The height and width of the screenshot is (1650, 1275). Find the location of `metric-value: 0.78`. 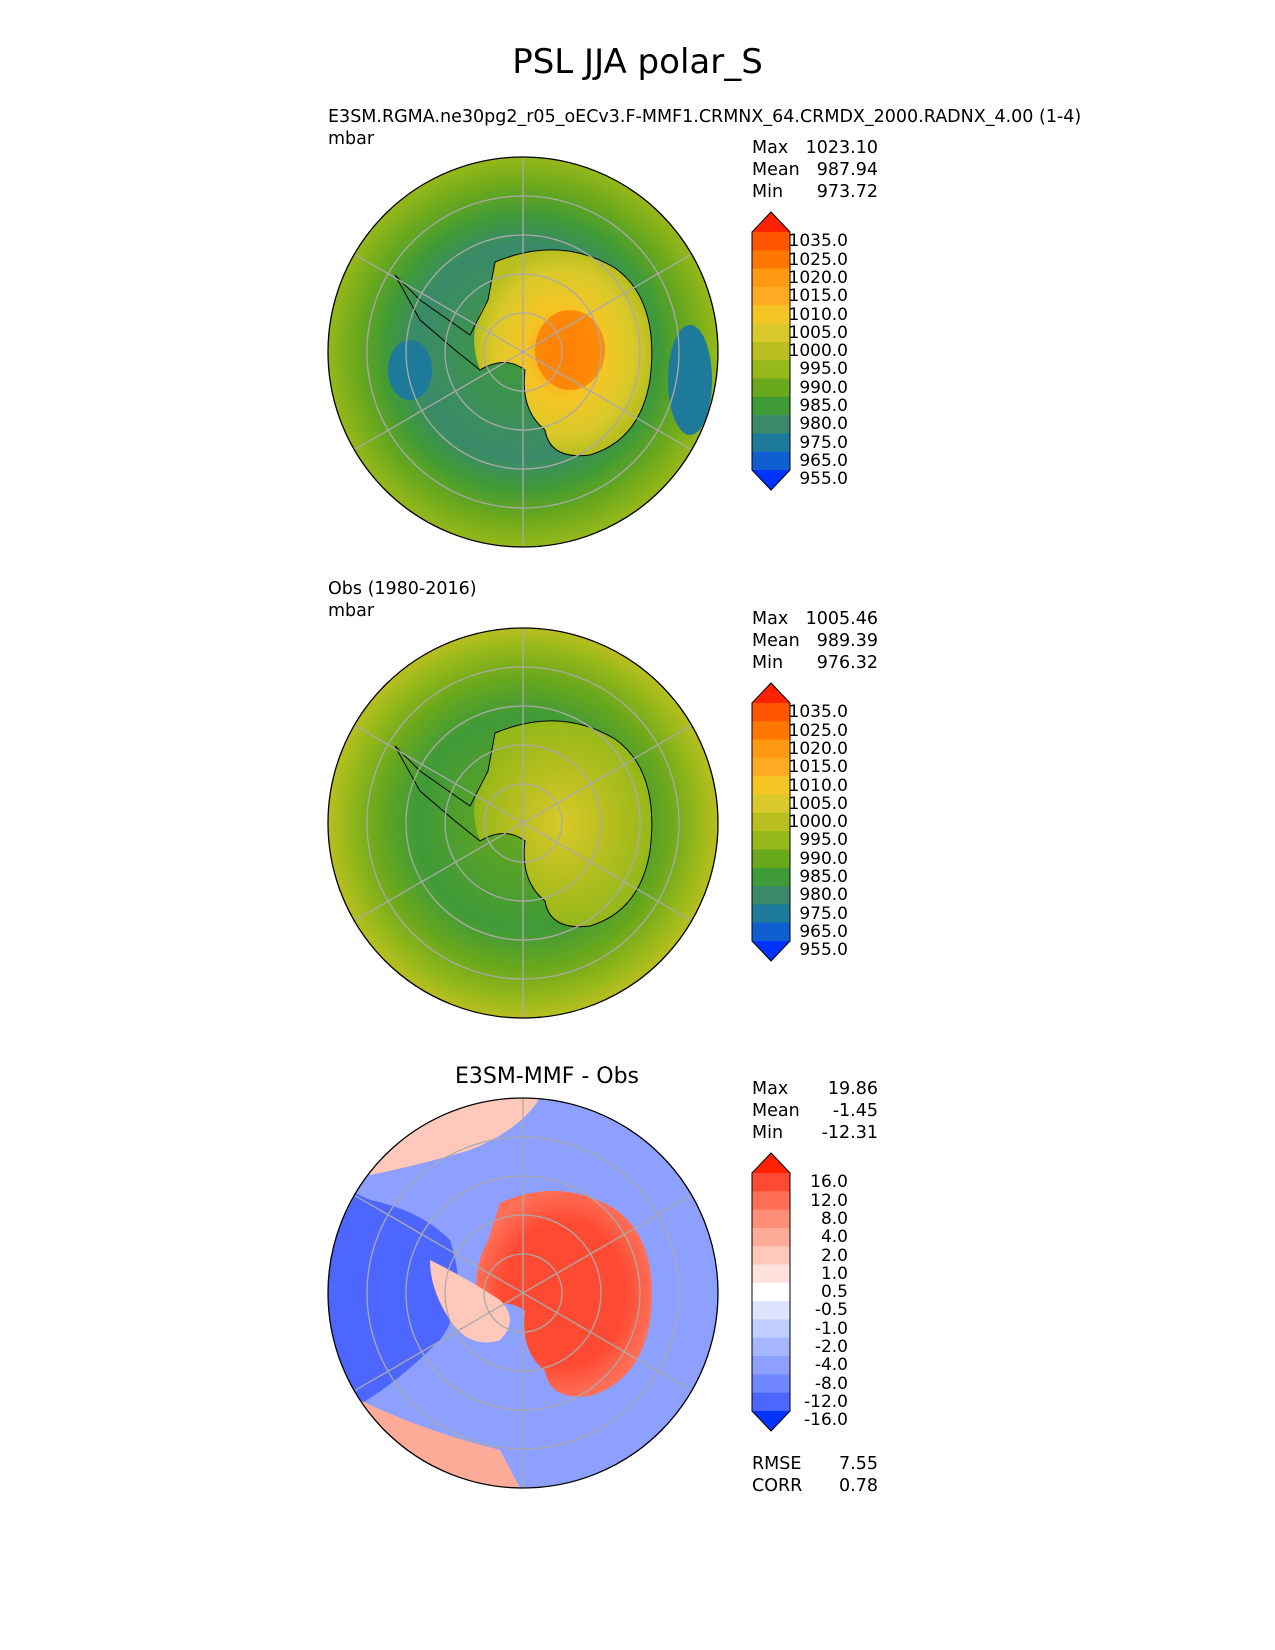

metric-value: 0.78 is located at coordinates (858, 1486).